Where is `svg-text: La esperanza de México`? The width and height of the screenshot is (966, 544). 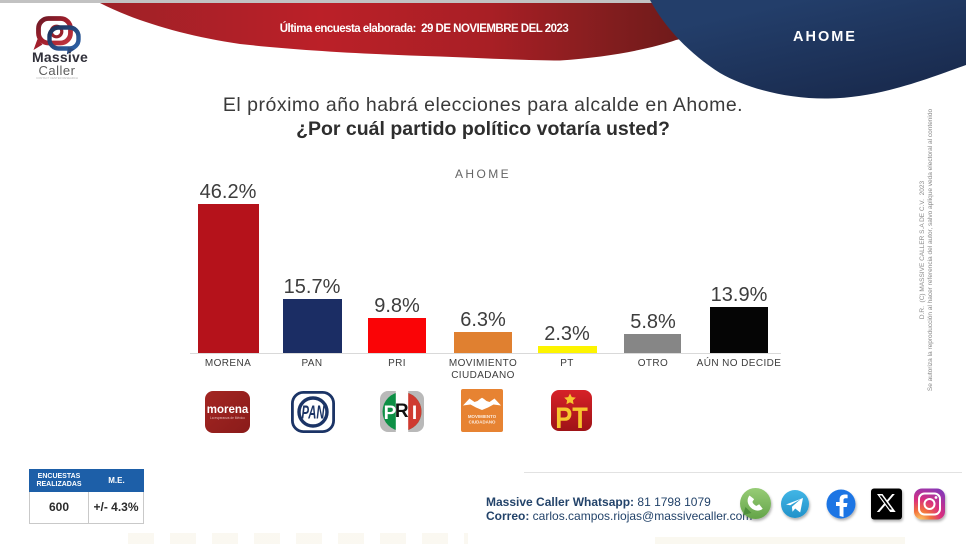
svg-text: La esperanza de México is located at coordinates (227, 418).